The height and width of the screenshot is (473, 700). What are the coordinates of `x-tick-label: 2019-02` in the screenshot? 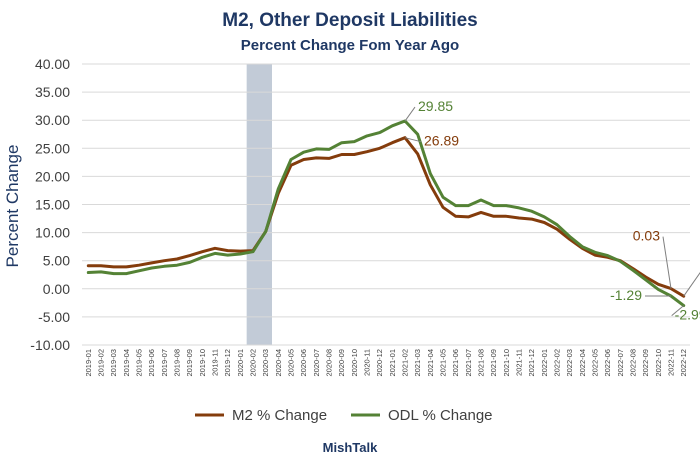 It's located at (101, 363).